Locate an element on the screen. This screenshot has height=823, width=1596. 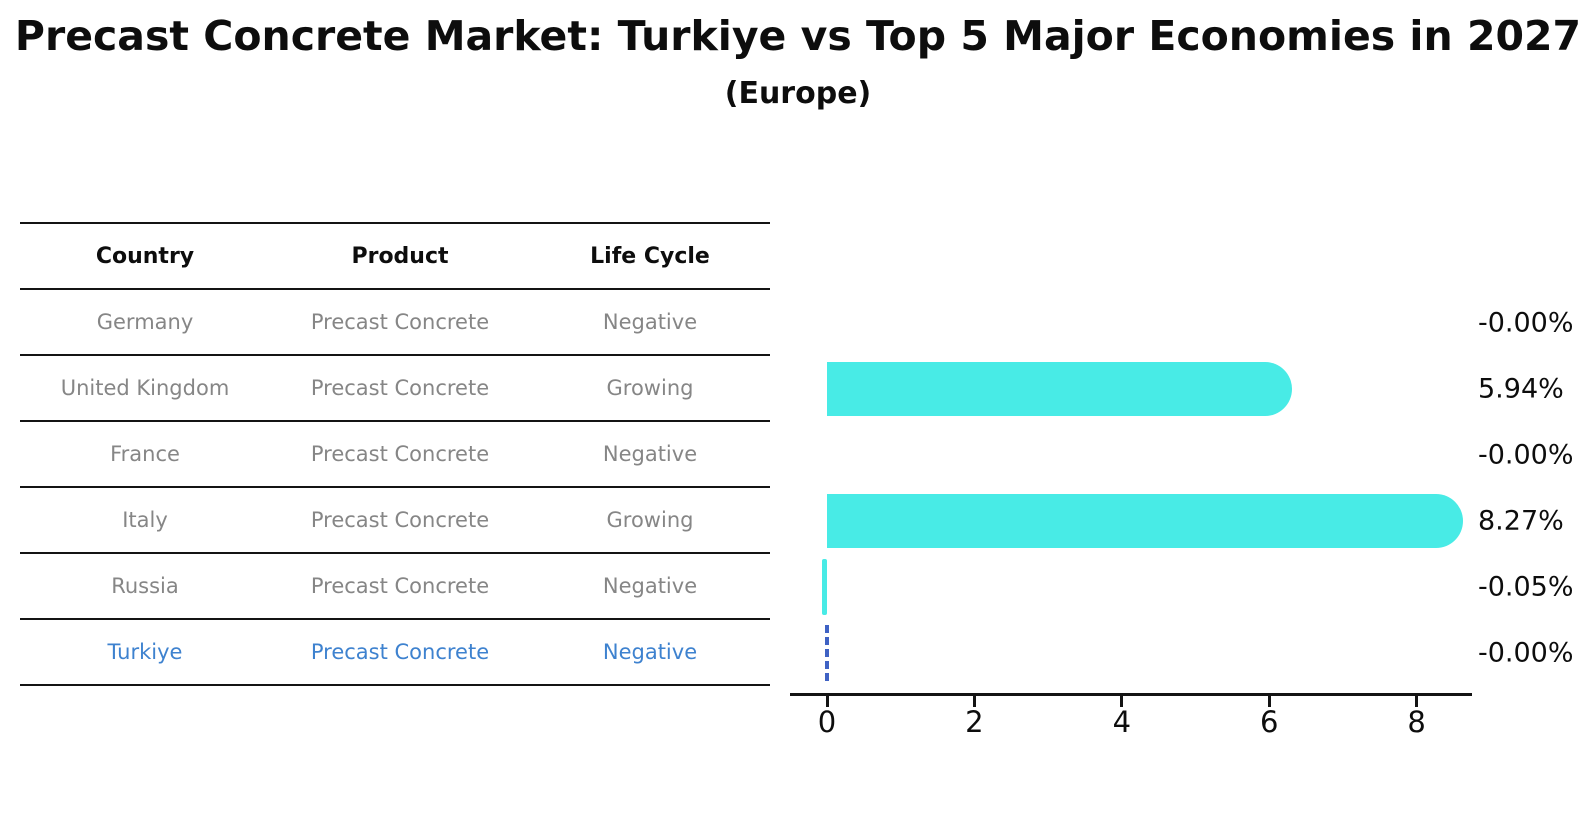
cell-country: France is located at coordinates (145, 454).